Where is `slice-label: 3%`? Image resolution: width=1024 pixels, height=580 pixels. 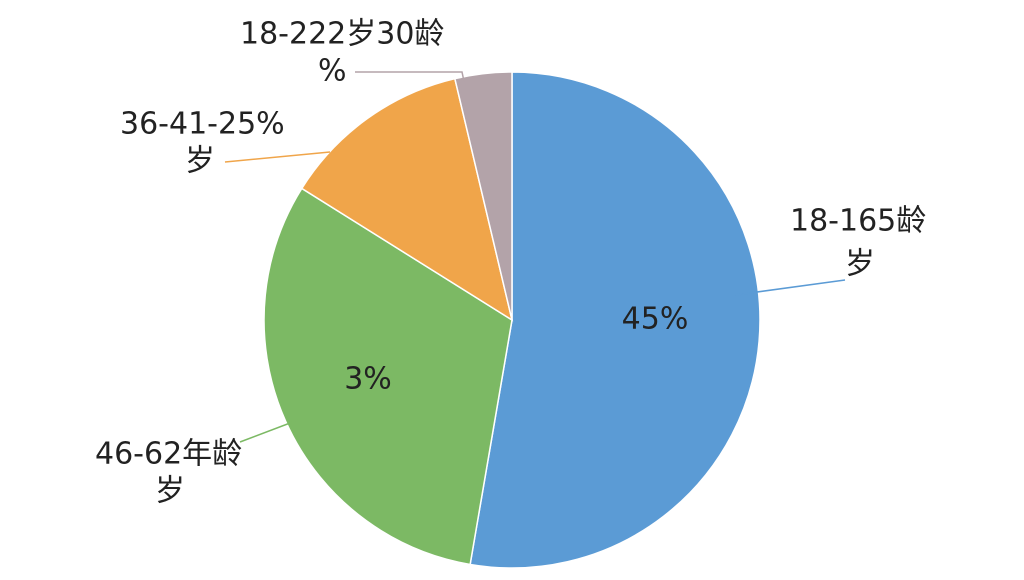 slice-label: 3% is located at coordinates (368, 379).